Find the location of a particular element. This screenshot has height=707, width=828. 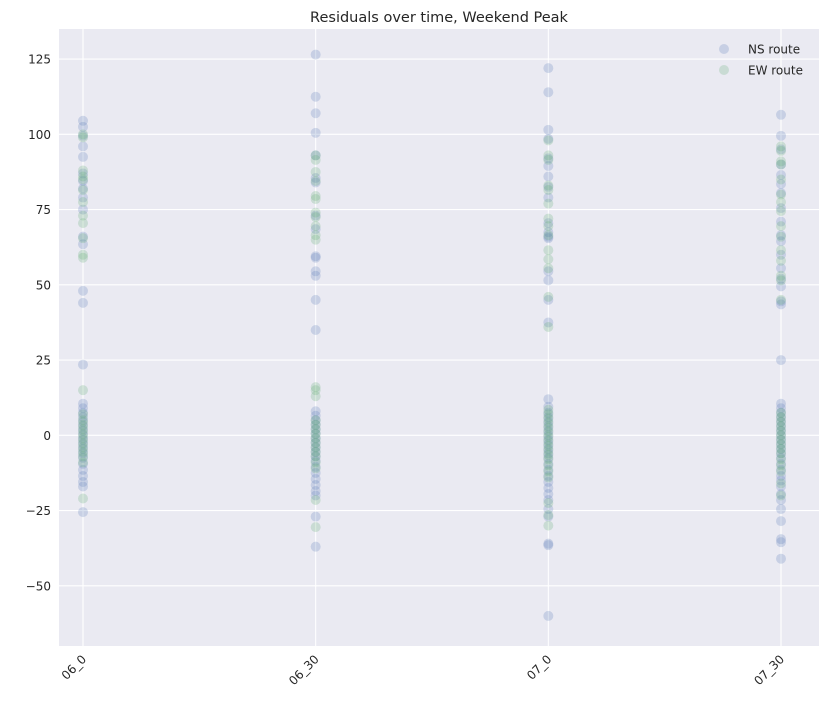

legend-label: NS route is located at coordinates (774, 50).